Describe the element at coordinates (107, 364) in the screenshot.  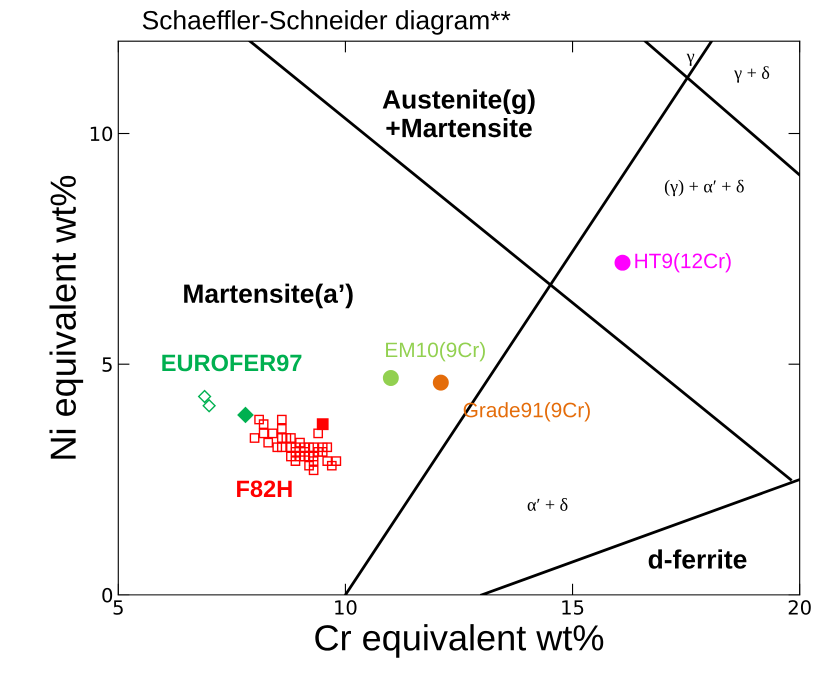
I see `y-tick-label: 5` at that location.